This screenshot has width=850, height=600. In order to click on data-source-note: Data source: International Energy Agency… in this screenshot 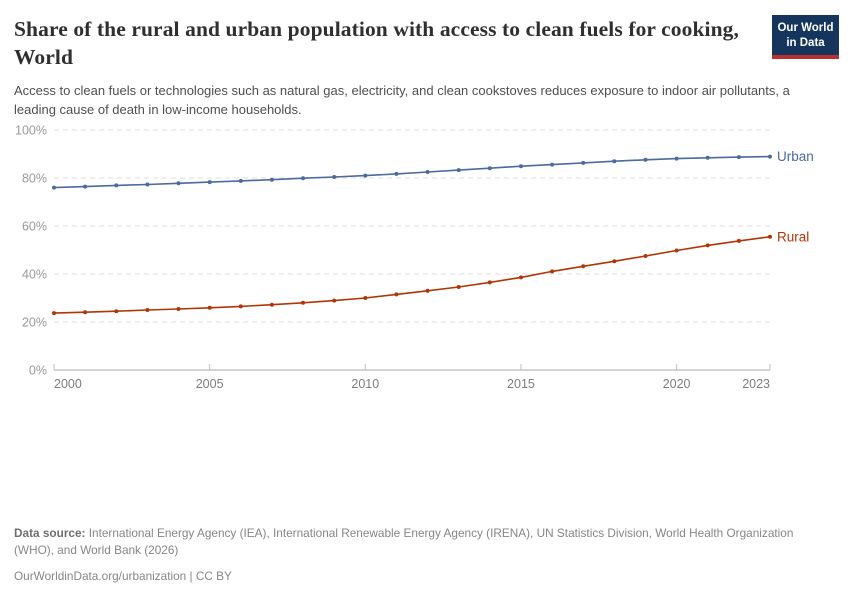, I will do `click(424, 542)`.